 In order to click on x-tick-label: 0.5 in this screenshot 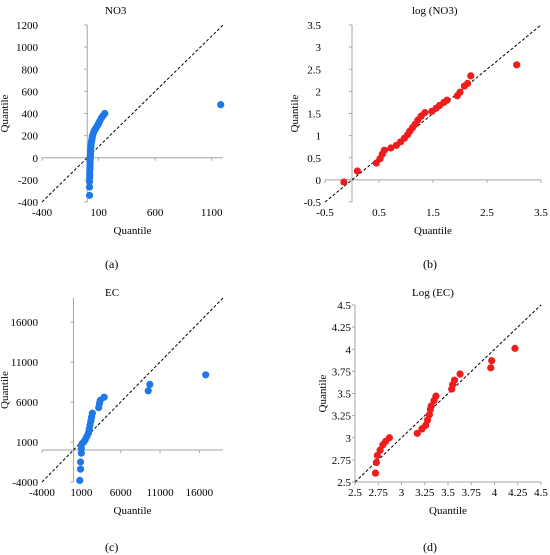, I will do `click(379, 213)`.